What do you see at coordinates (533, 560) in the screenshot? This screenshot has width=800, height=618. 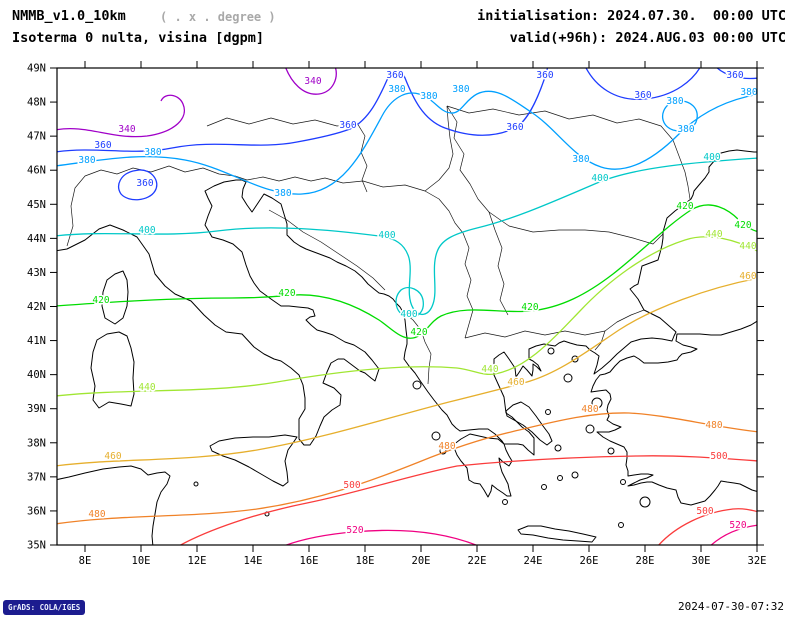 I see `lon-tick-label: 24E` at bounding box center [533, 560].